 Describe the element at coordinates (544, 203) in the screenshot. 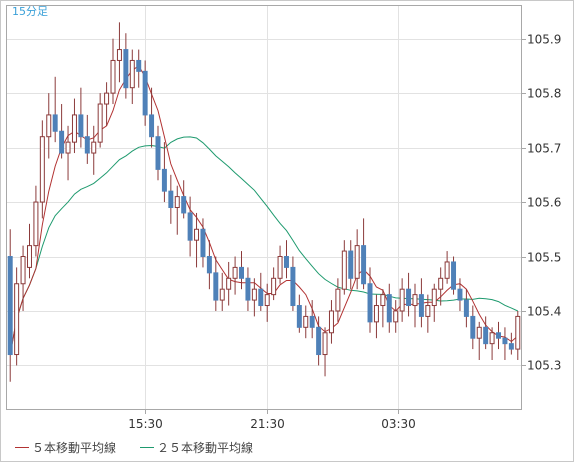

I see `y-tick-label: 105.6` at that location.